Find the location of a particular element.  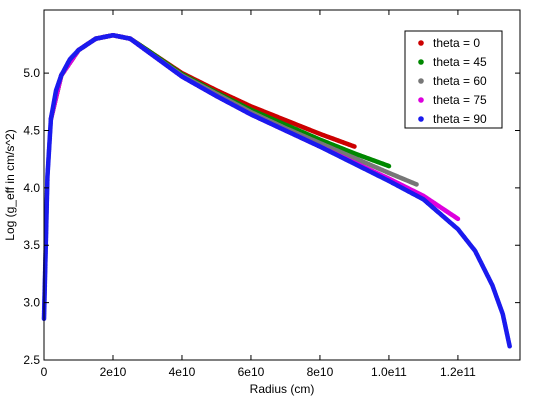

x-tick-label: 8e10 is located at coordinates (320, 372).